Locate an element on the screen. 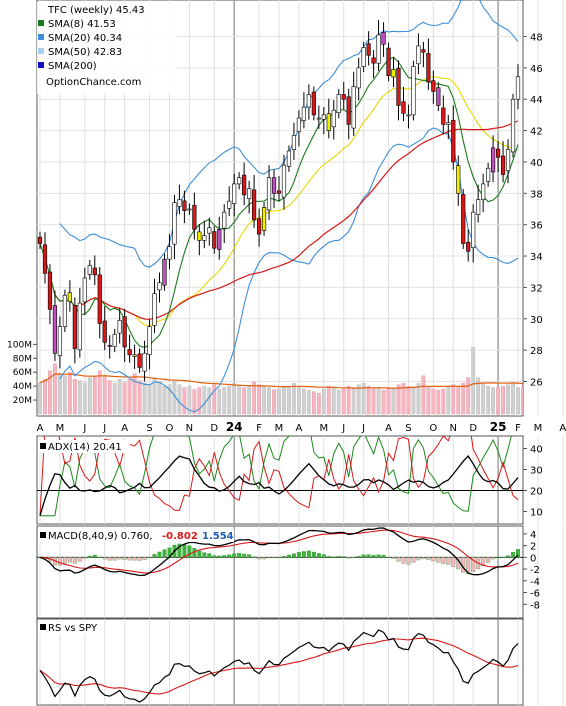 The width and height of the screenshot is (566, 706). adx-tick-label: 10 is located at coordinates (536, 513).